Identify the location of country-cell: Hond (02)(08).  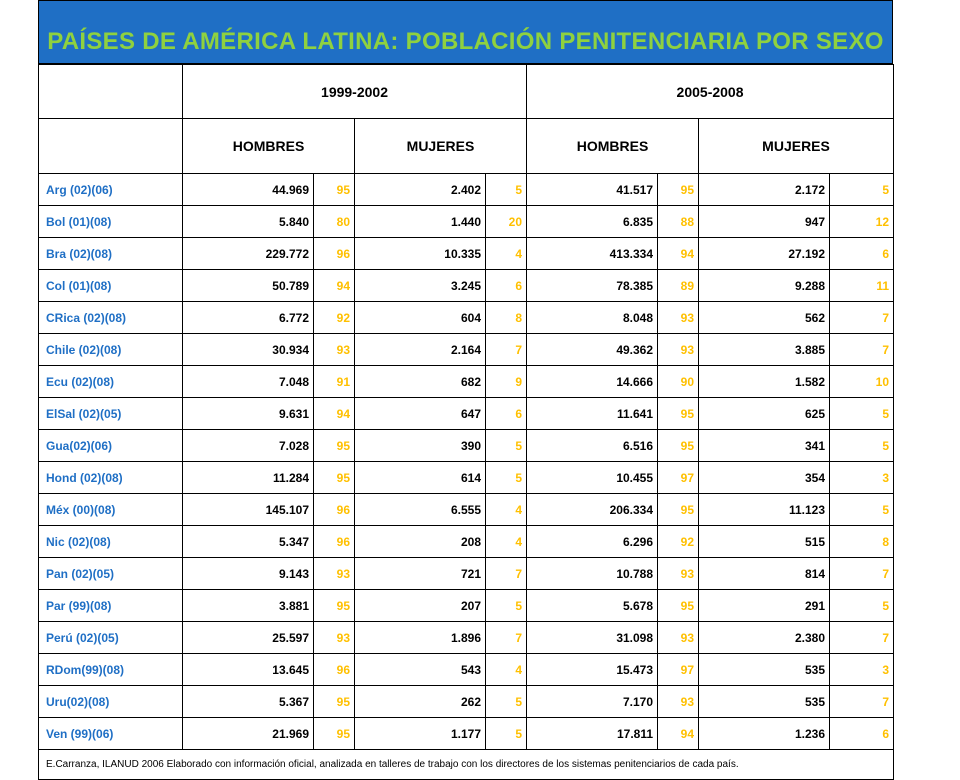
(110, 477).